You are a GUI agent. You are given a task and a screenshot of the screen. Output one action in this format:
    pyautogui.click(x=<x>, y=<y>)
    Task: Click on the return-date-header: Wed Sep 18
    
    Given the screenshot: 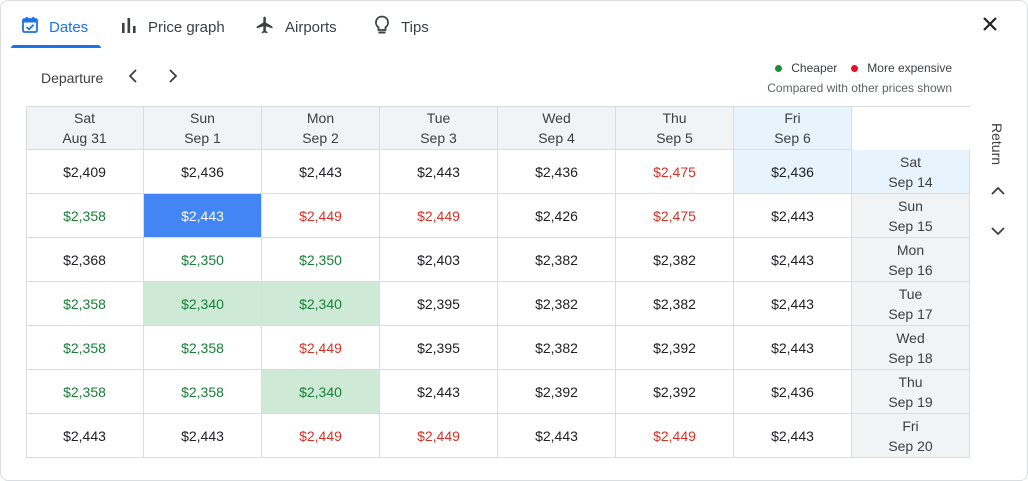 What is the action you would take?
    pyautogui.click(x=911, y=348)
    